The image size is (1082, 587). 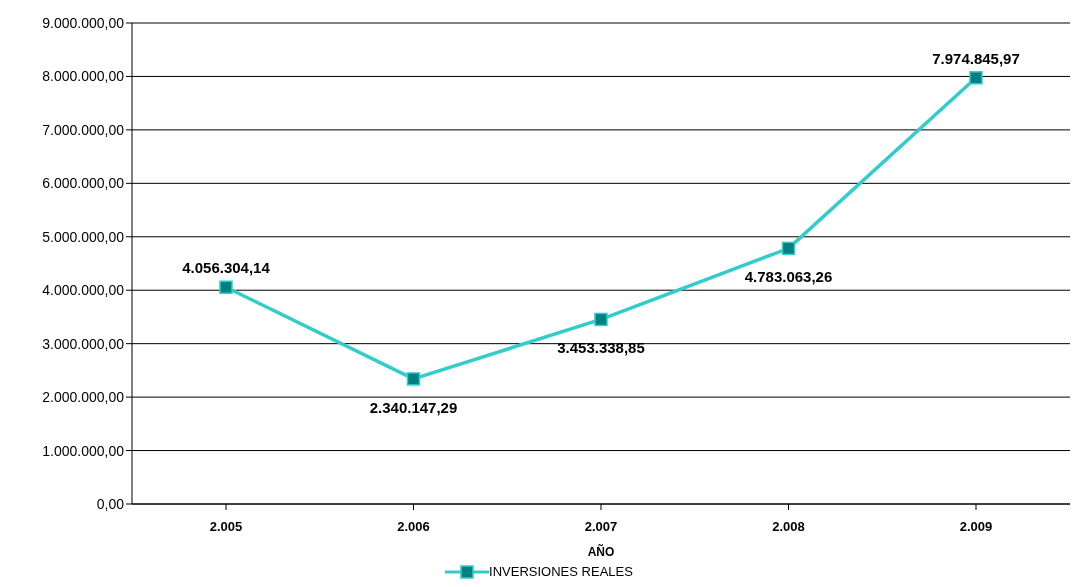 What do you see at coordinates (83, 450) in the screenshot?
I see `y-tick-label: 1.000.000,00` at bounding box center [83, 450].